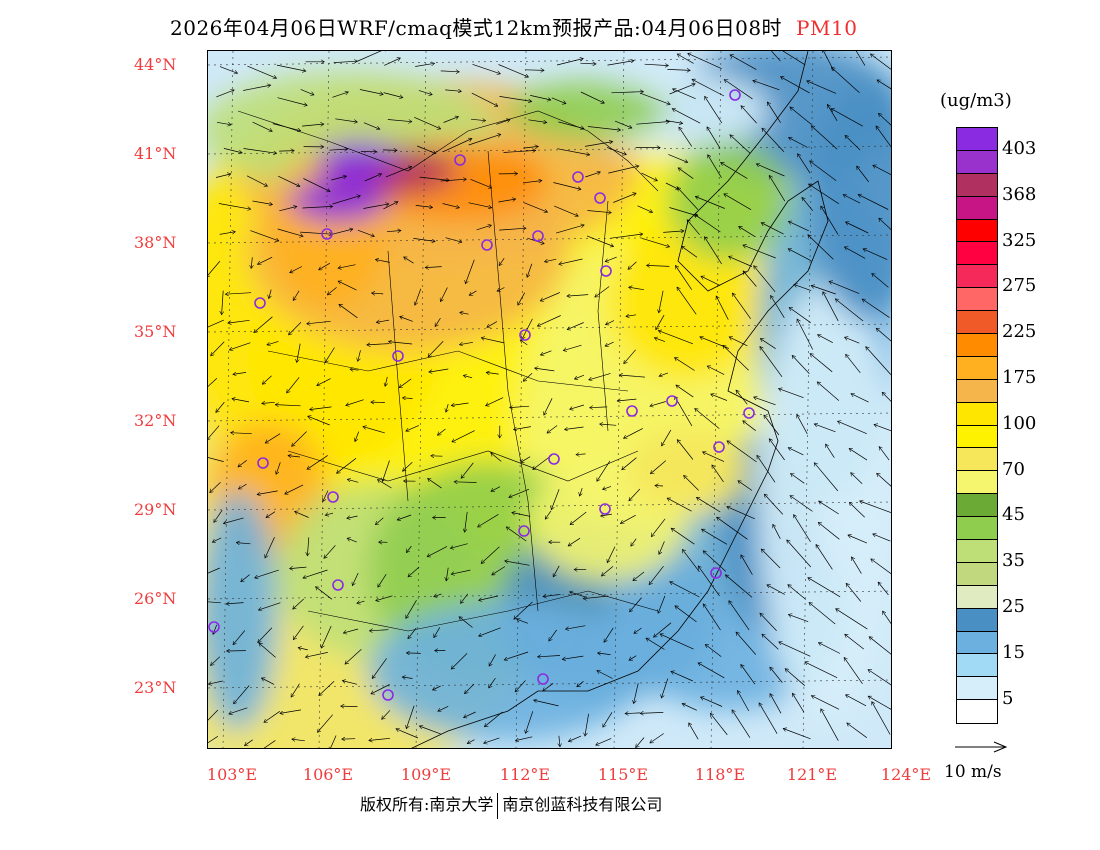  What do you see at coordinates (549, 417) in the screenshot?
I see `latitude-line` at bounding box center [549, 417].